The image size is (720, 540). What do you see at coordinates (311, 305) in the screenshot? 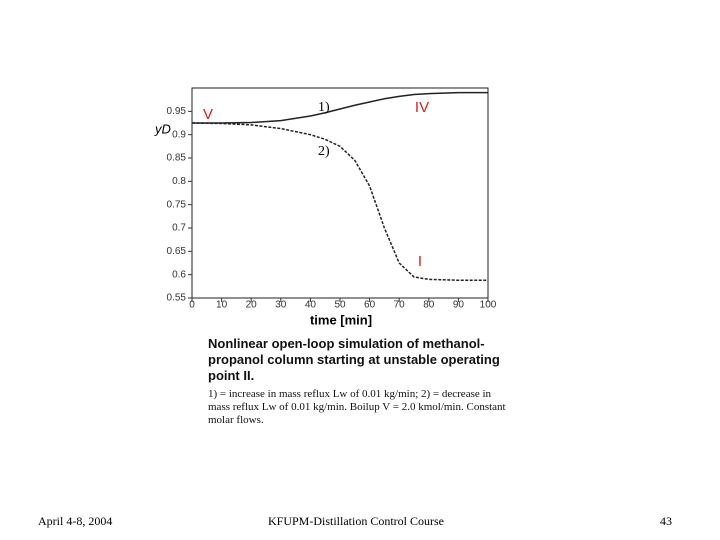
I see `x-tick-label: 40` at bounding box center [311, 305].